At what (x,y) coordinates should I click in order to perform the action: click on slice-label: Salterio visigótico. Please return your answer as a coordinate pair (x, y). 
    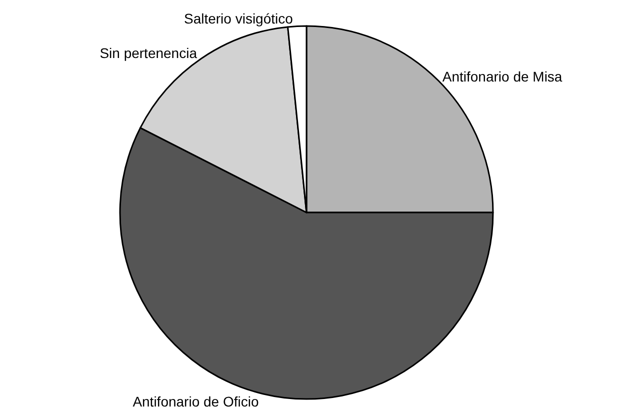
    Looking at the image, I should click on (239, 18).